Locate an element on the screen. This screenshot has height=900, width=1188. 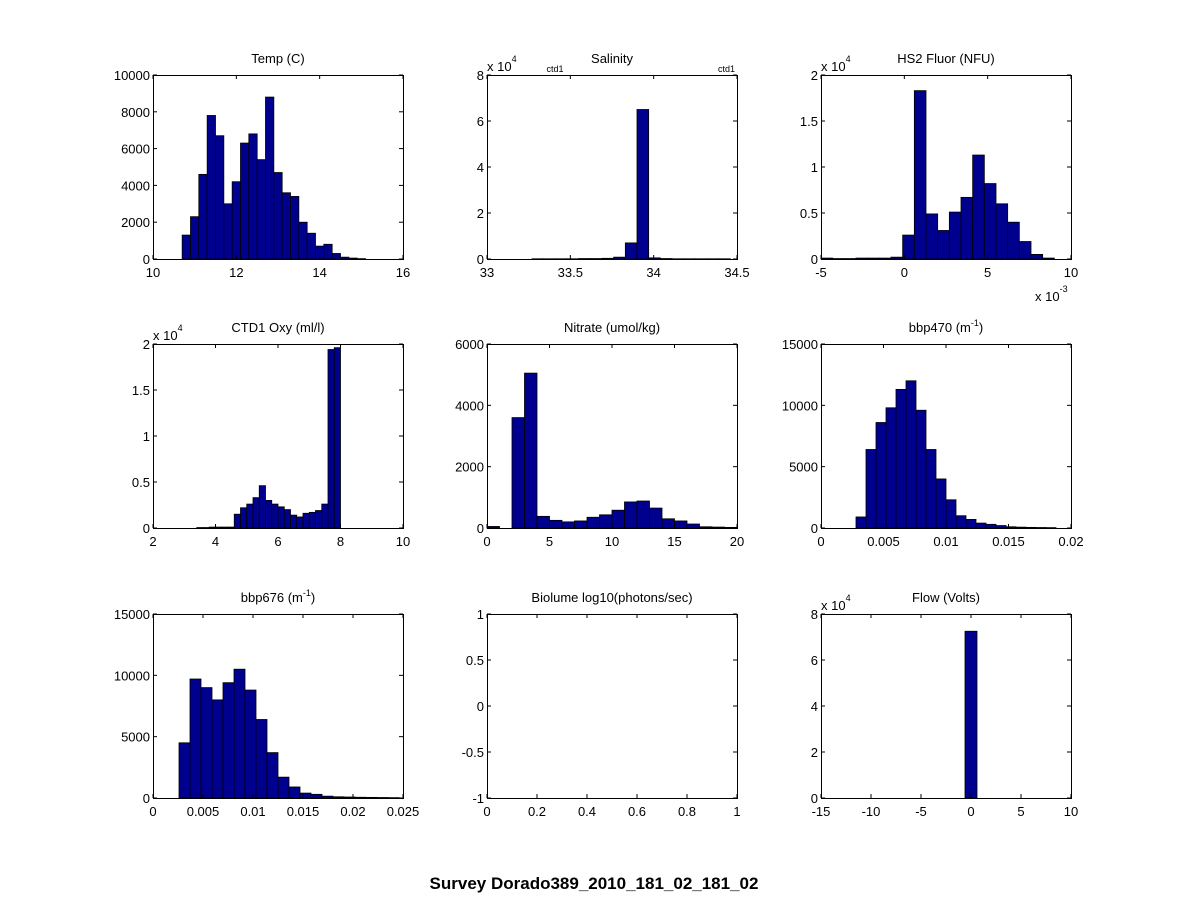
x-axis-exponent-power: -3 is located at coordinates (1064, 289).